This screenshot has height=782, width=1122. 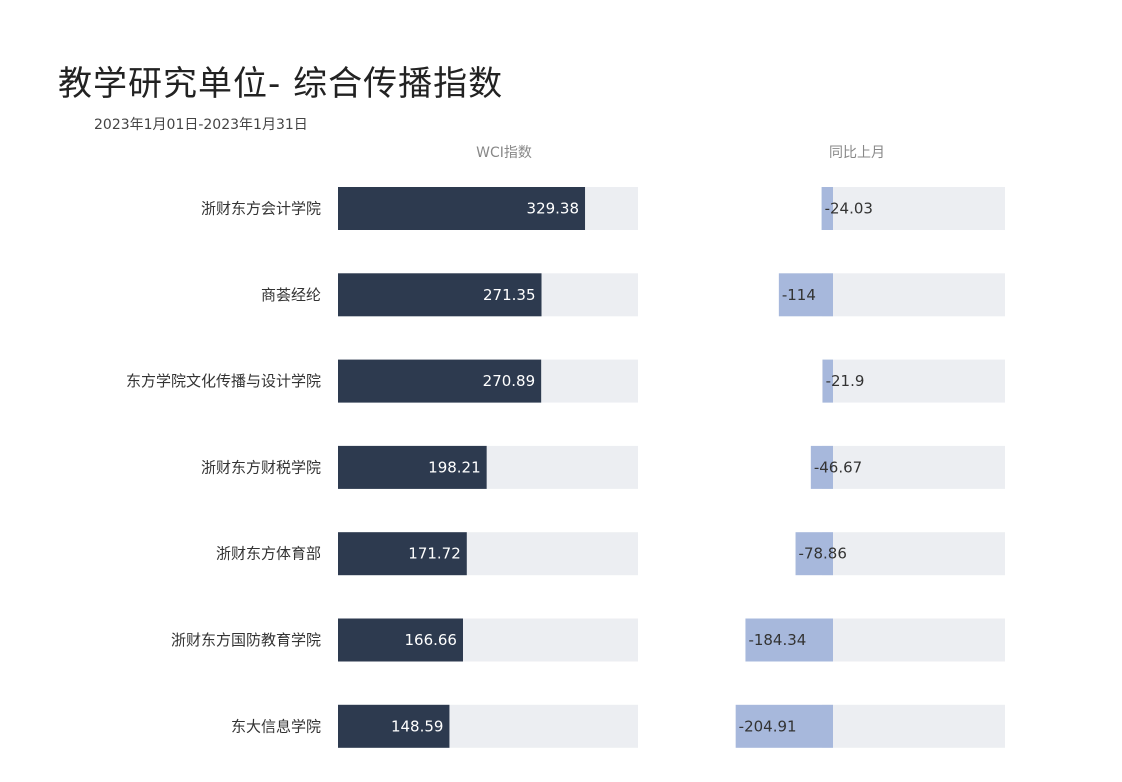 What do you see at coordinates (201, 125) in the screenshot?
I see `chart-subtitle: 2023年1月01日-2023年1月31日` at bounding box center [201, 125].